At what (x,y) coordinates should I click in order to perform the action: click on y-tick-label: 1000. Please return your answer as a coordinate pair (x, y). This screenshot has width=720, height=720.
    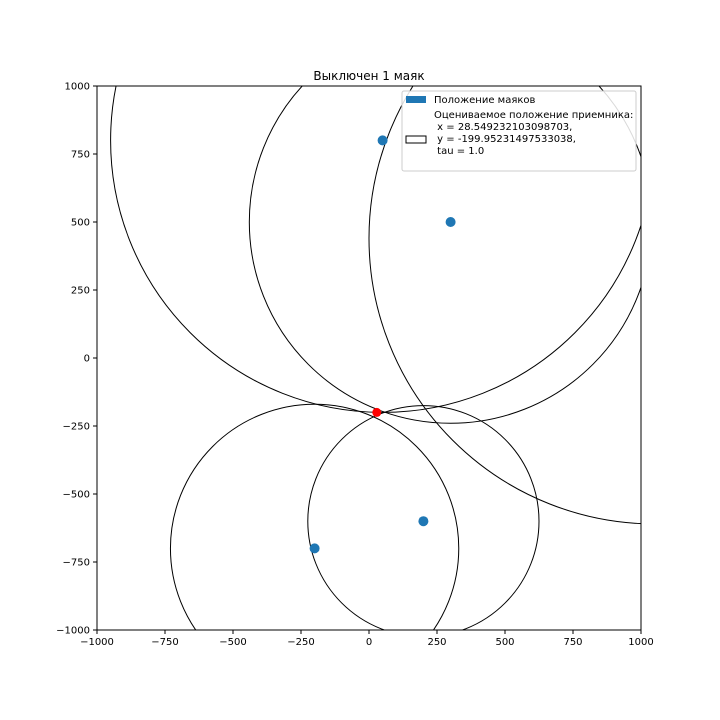
    Looking at the image, I should click on (77, 87).